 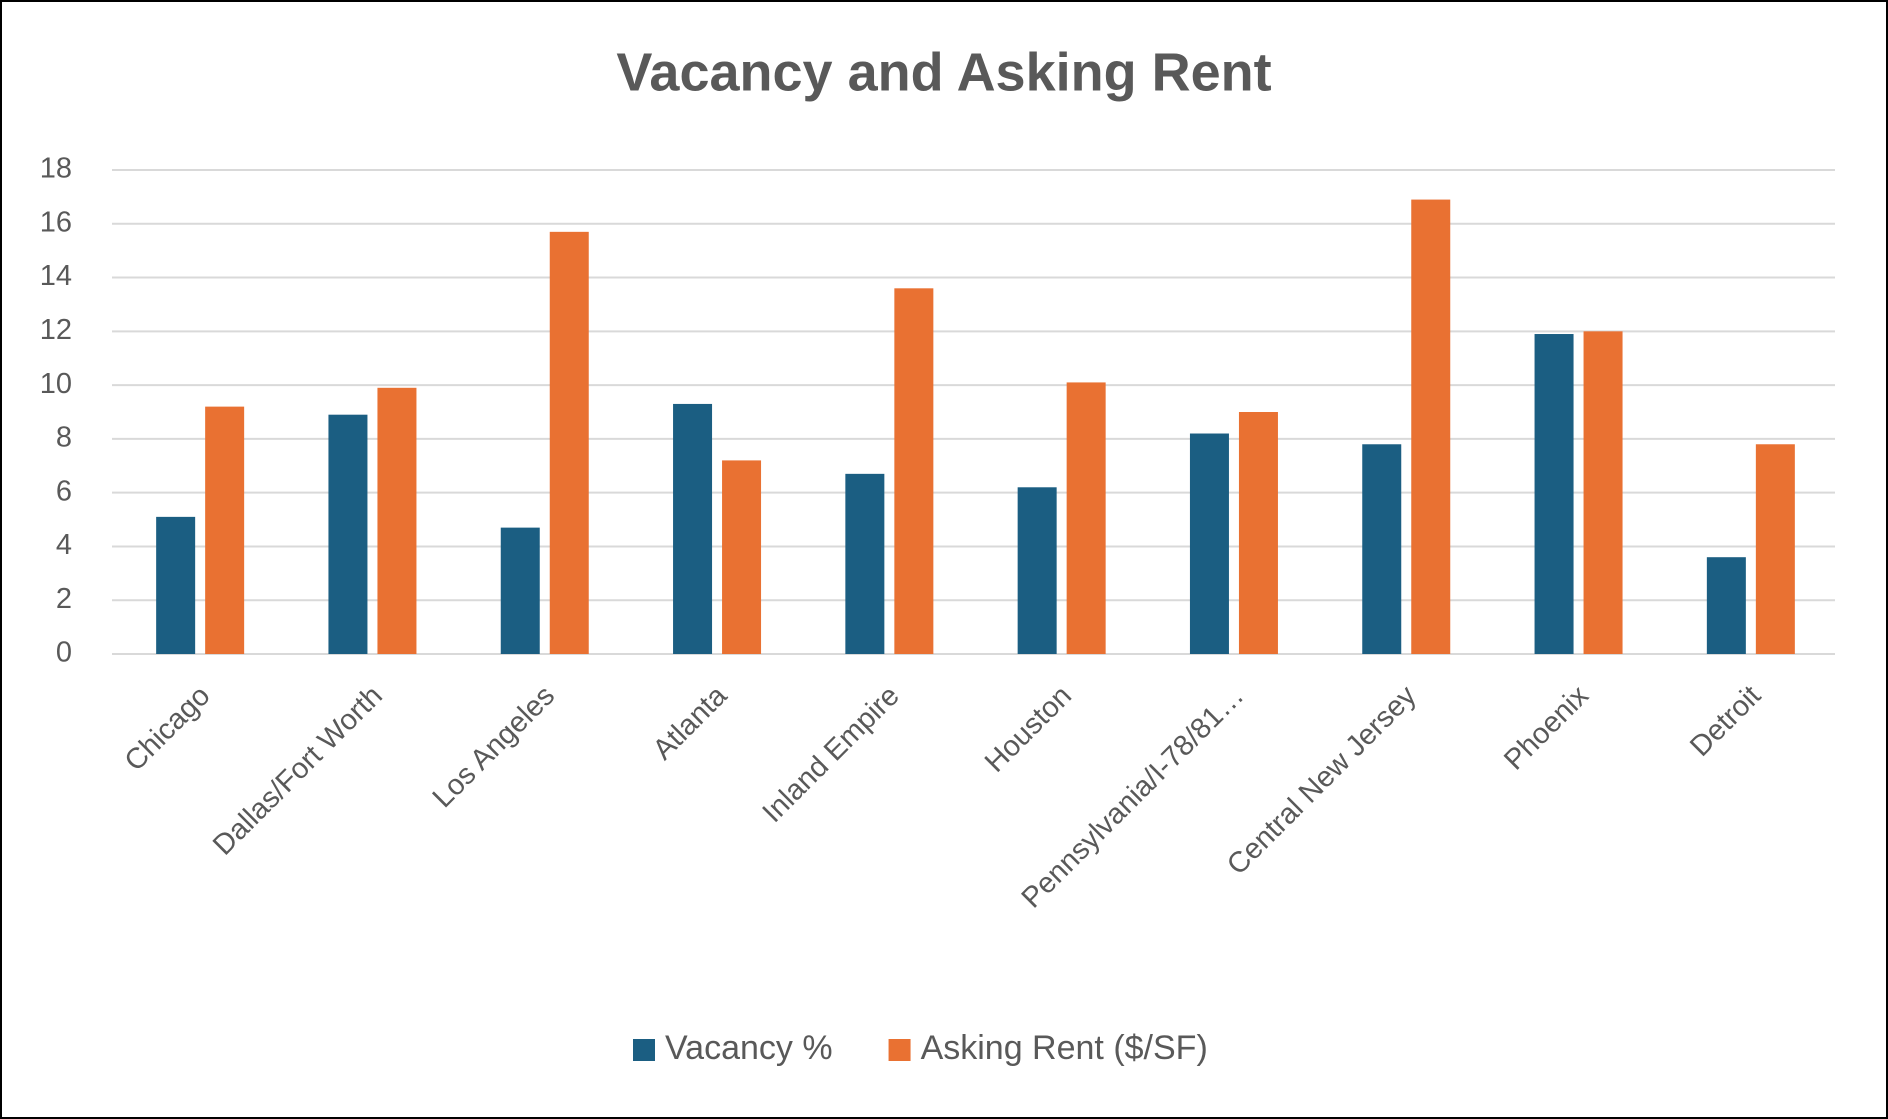 I want to click on legend-label: Vacancy %, so click(x=749, y=1048).